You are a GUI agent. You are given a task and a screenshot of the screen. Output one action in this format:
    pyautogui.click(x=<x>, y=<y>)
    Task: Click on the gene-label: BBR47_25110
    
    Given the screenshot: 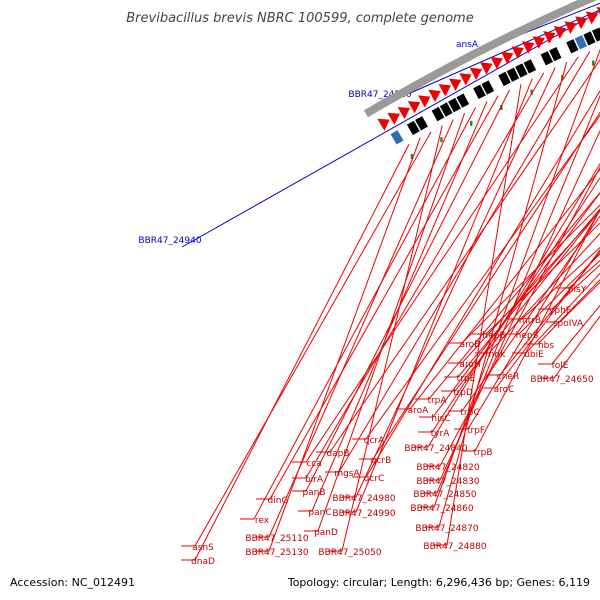 What is the action you would take?
    pyautogui.click(x=276, y=539)
    